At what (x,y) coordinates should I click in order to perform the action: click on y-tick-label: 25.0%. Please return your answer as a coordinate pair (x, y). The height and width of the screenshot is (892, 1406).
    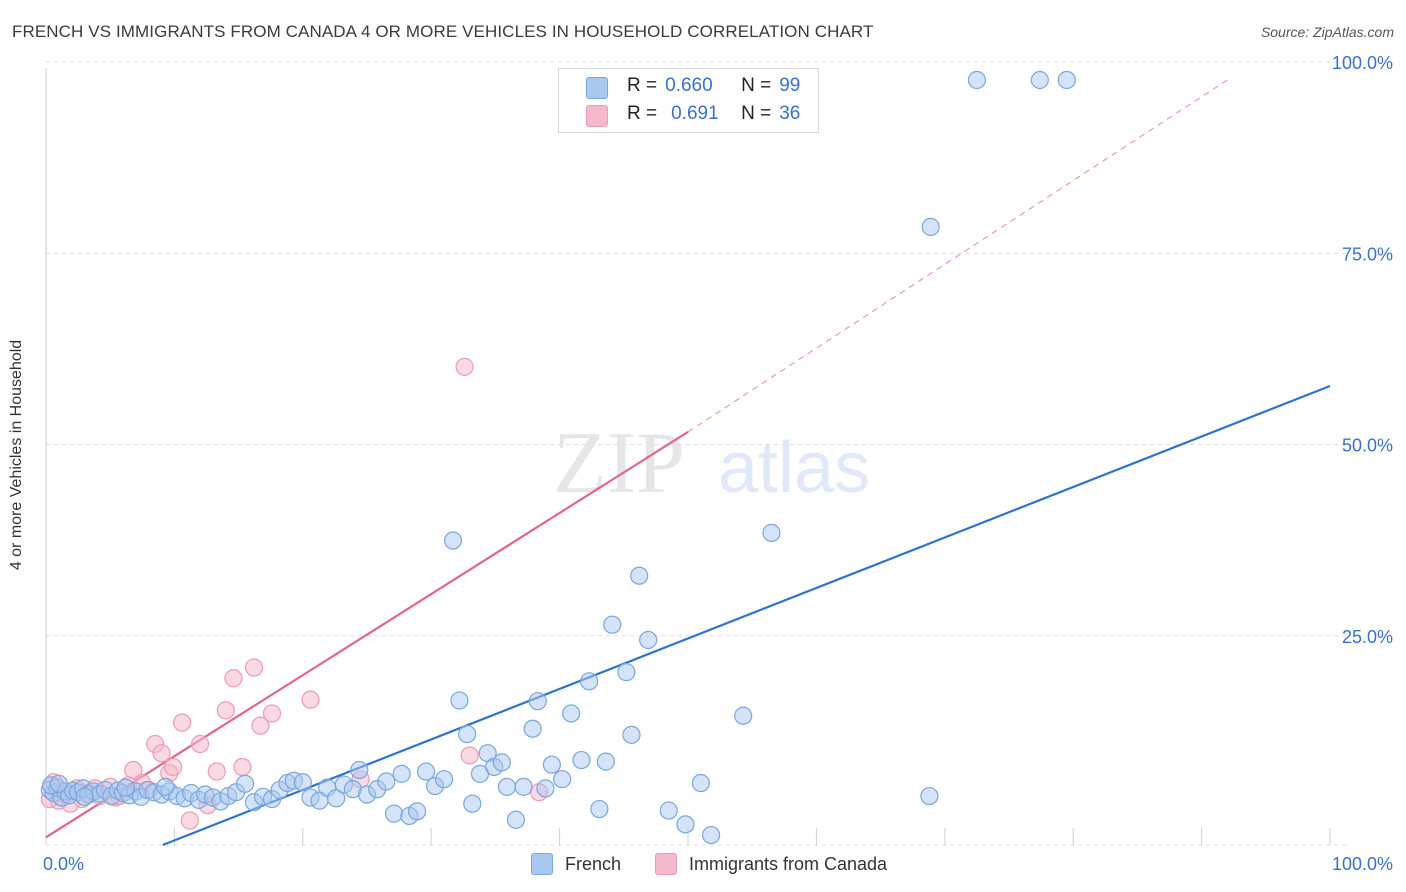
    Looking at the image, I should click on (1367, 637).